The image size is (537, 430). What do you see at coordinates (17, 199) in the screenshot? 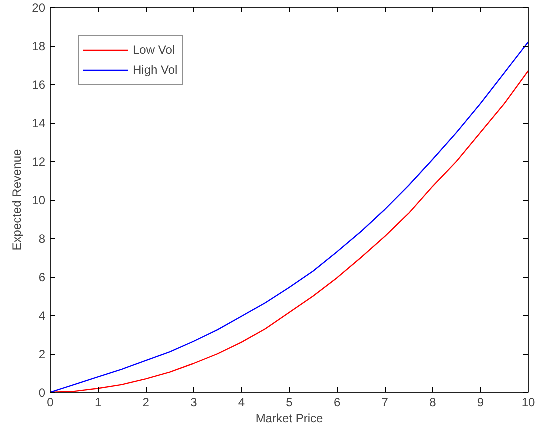
I see `y-axis-title: Expected Revenue` at bounding box center [17, 199].